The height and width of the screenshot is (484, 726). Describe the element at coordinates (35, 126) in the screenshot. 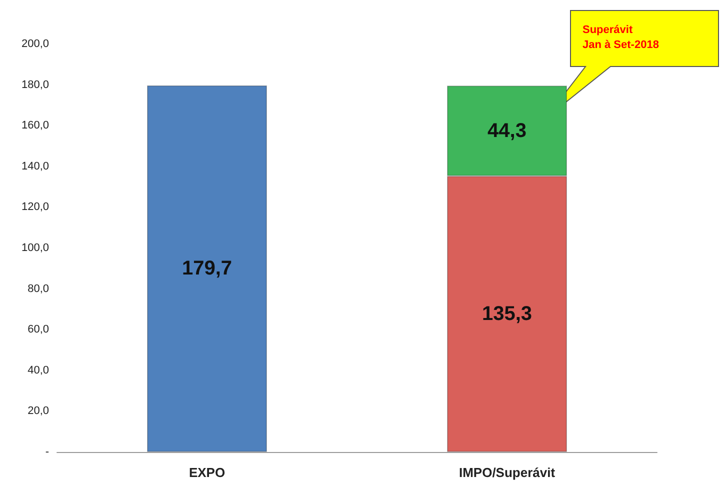

I see `y-tick-label: 160,0` at that location.